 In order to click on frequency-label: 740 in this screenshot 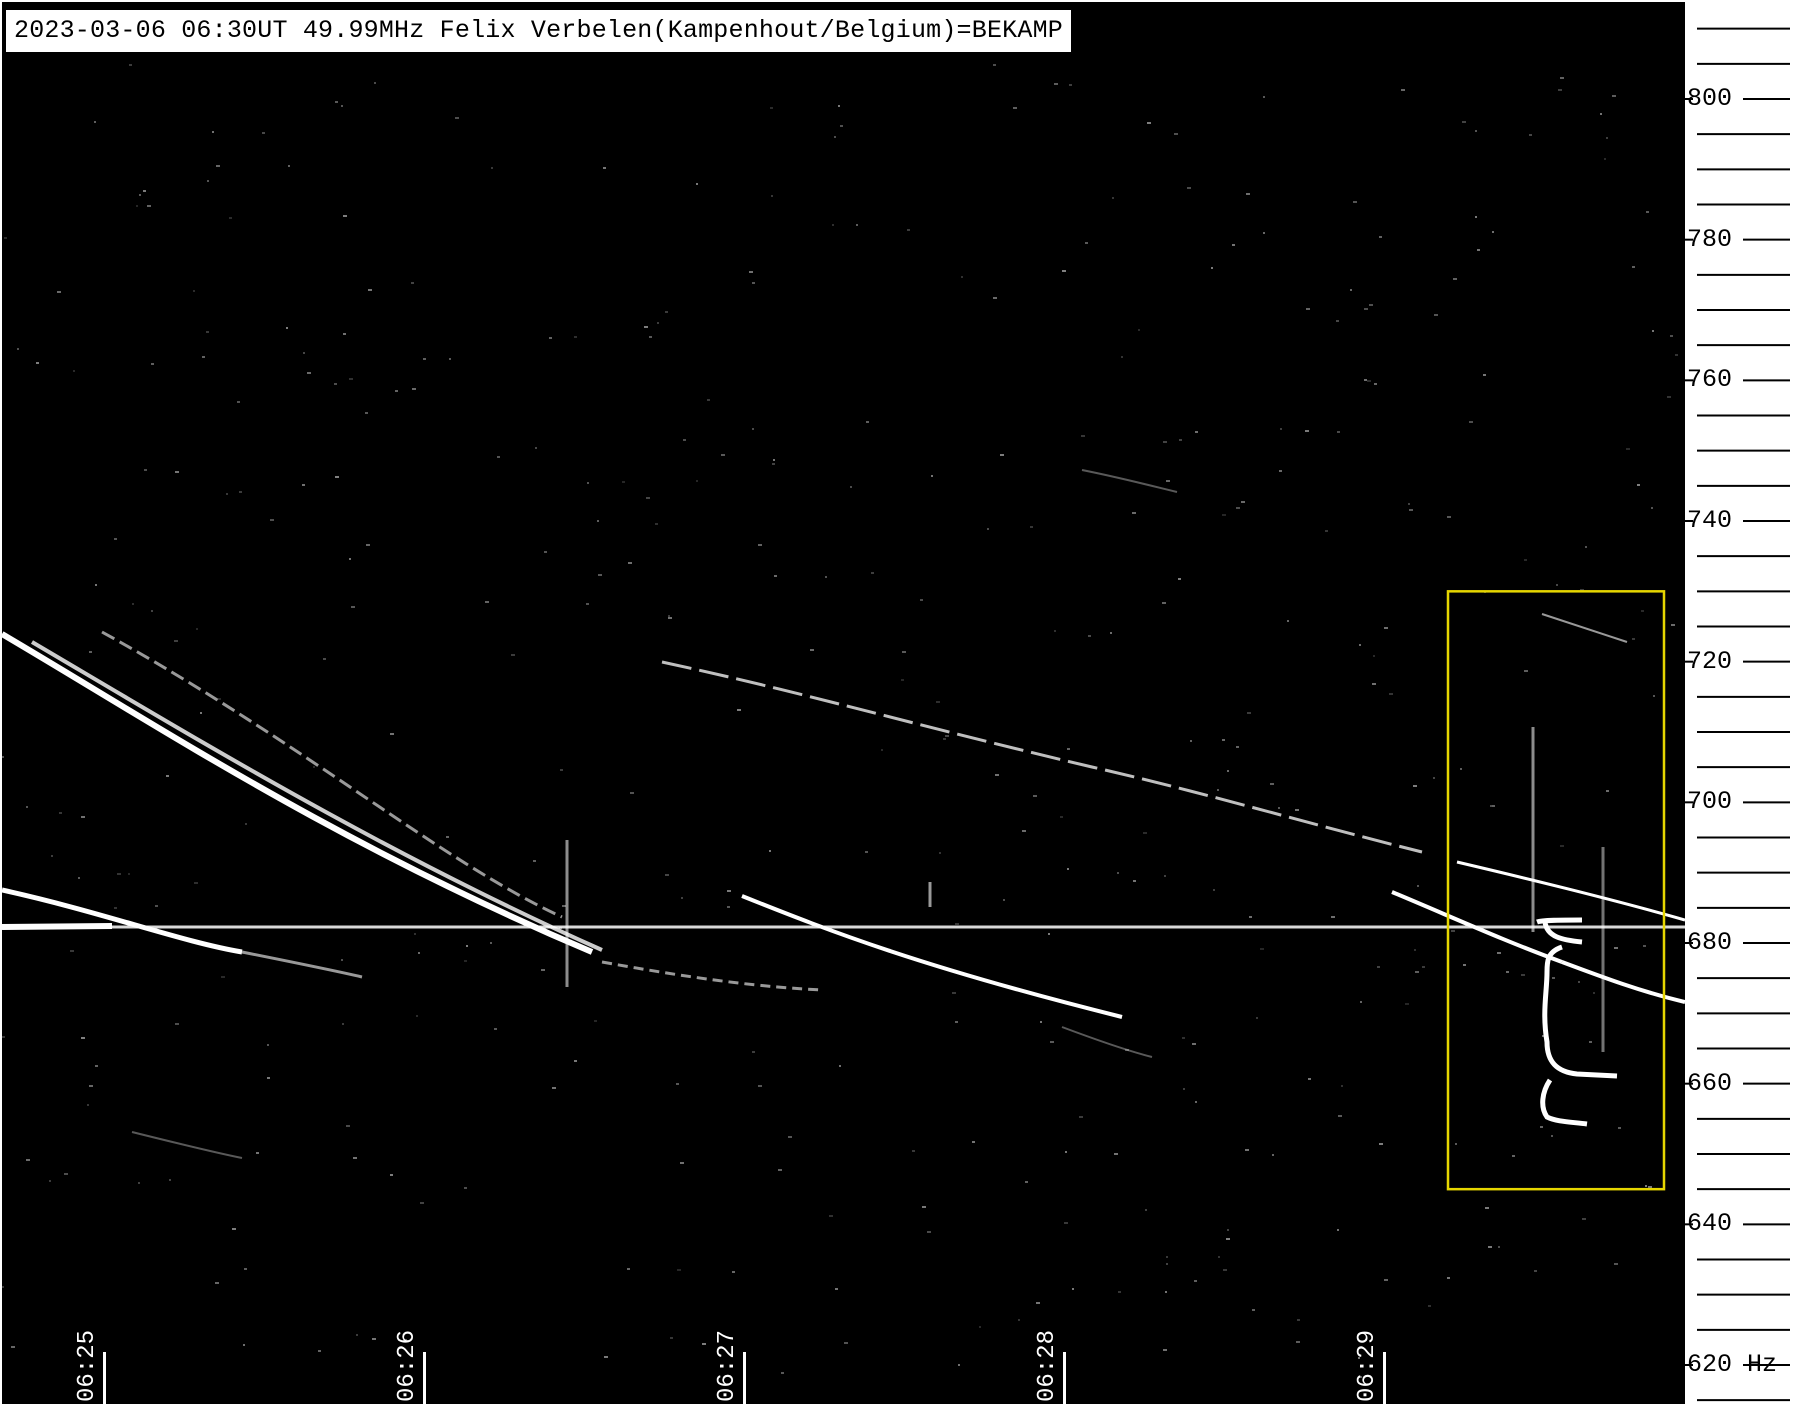, I will do `click(1710, 520)`.